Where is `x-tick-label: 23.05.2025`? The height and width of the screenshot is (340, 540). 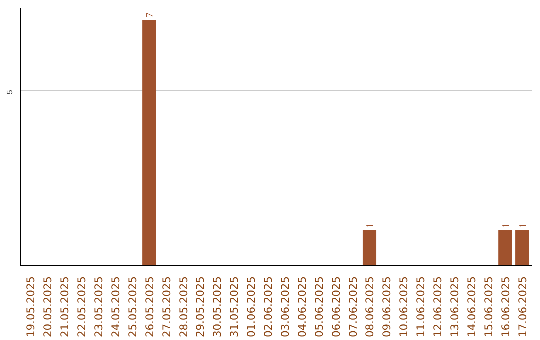
x-tick-label: 23.05.2025 is located at coordinates (99, 307).